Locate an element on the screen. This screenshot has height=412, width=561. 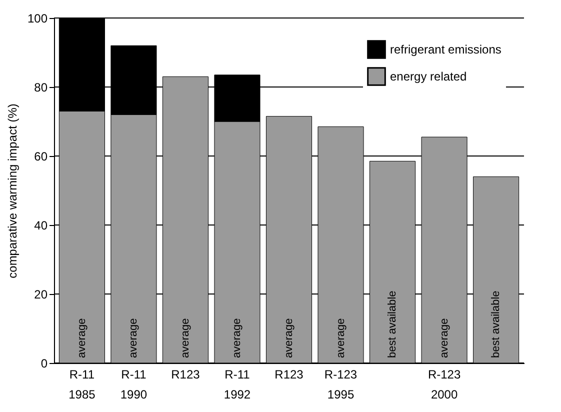
y-tick-label: 20 is located at coordinates (41, 295).